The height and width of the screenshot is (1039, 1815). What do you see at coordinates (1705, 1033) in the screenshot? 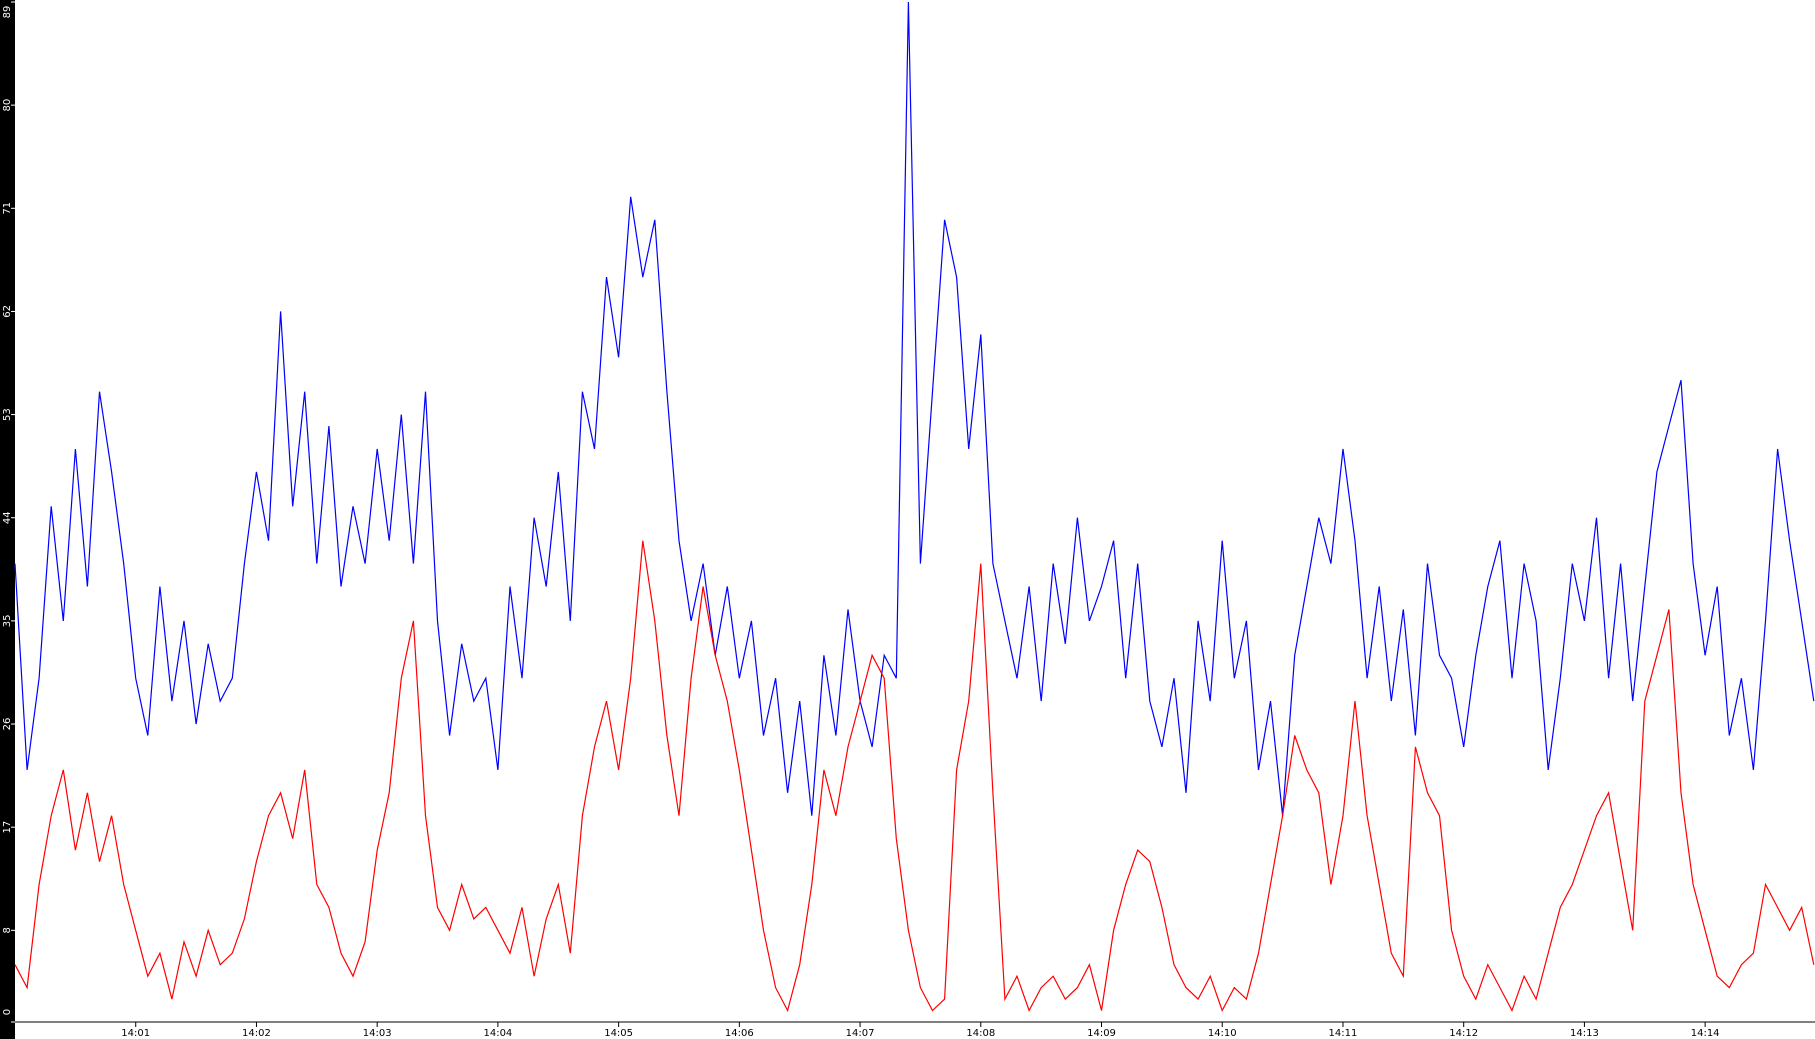
I see `x-tick-label: 14:14` at bounding box center [1705, 1033].